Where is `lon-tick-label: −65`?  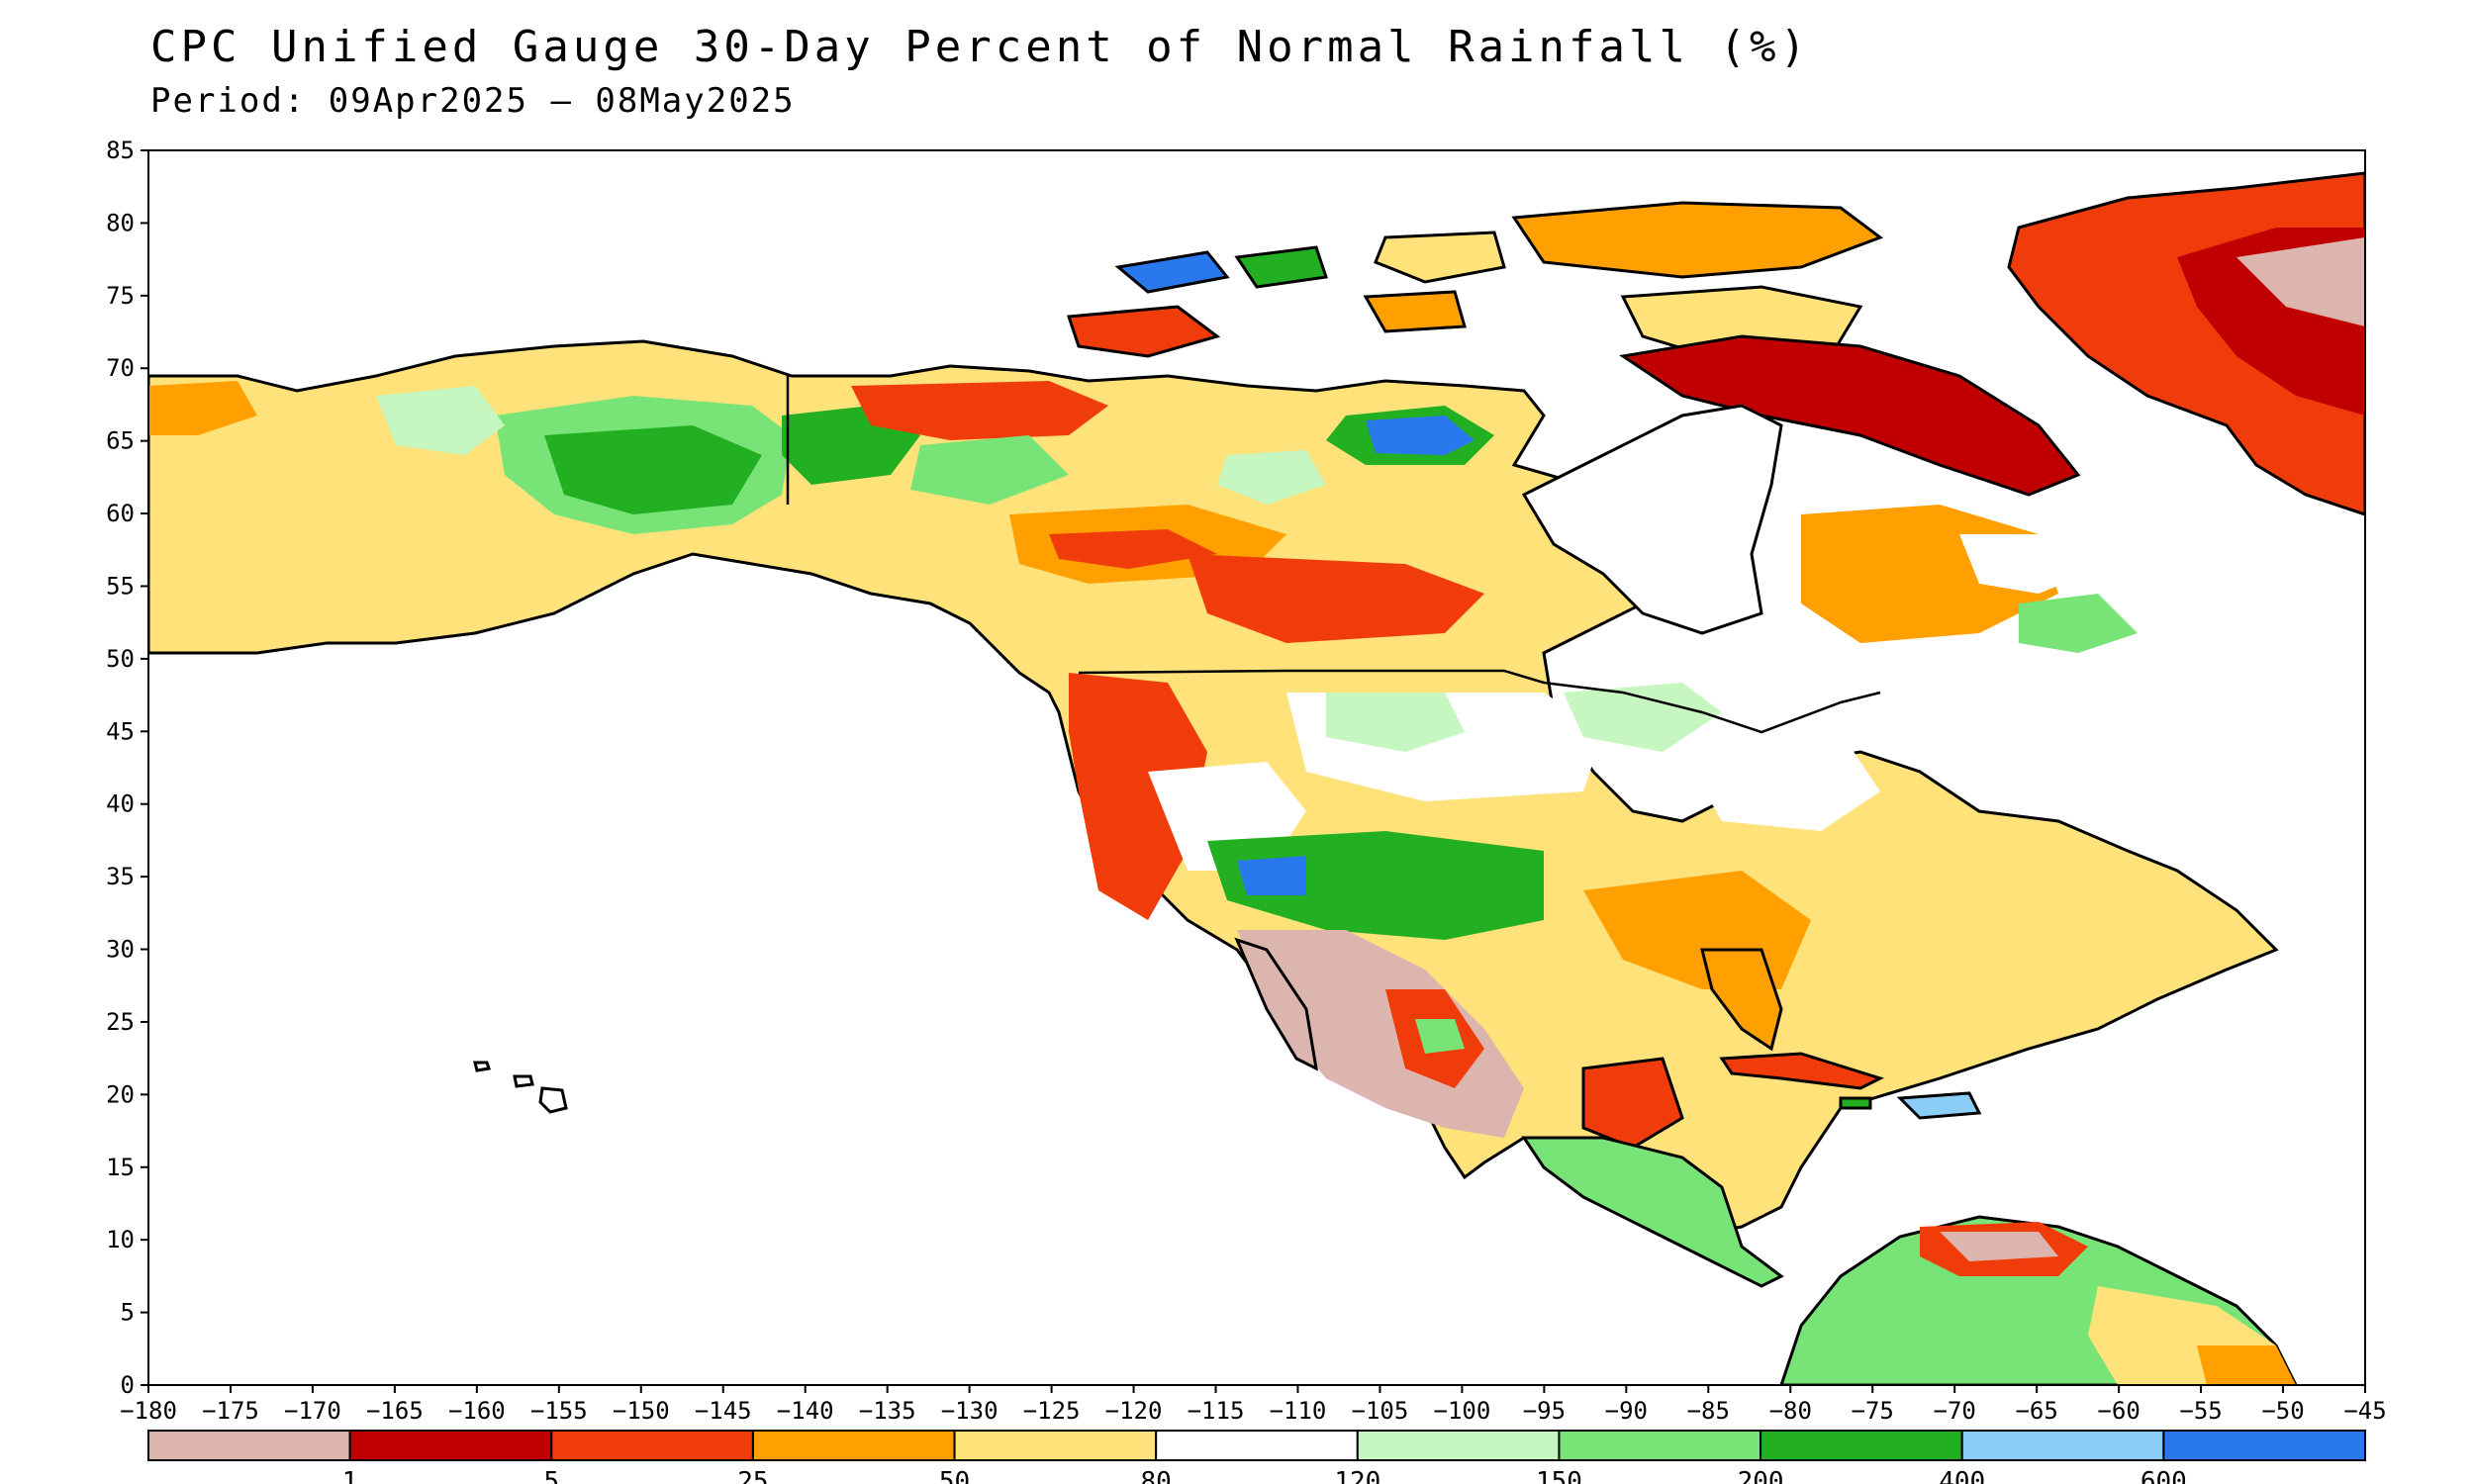 lon-tick-label: −65 is located at coordinates (2036, 1411).